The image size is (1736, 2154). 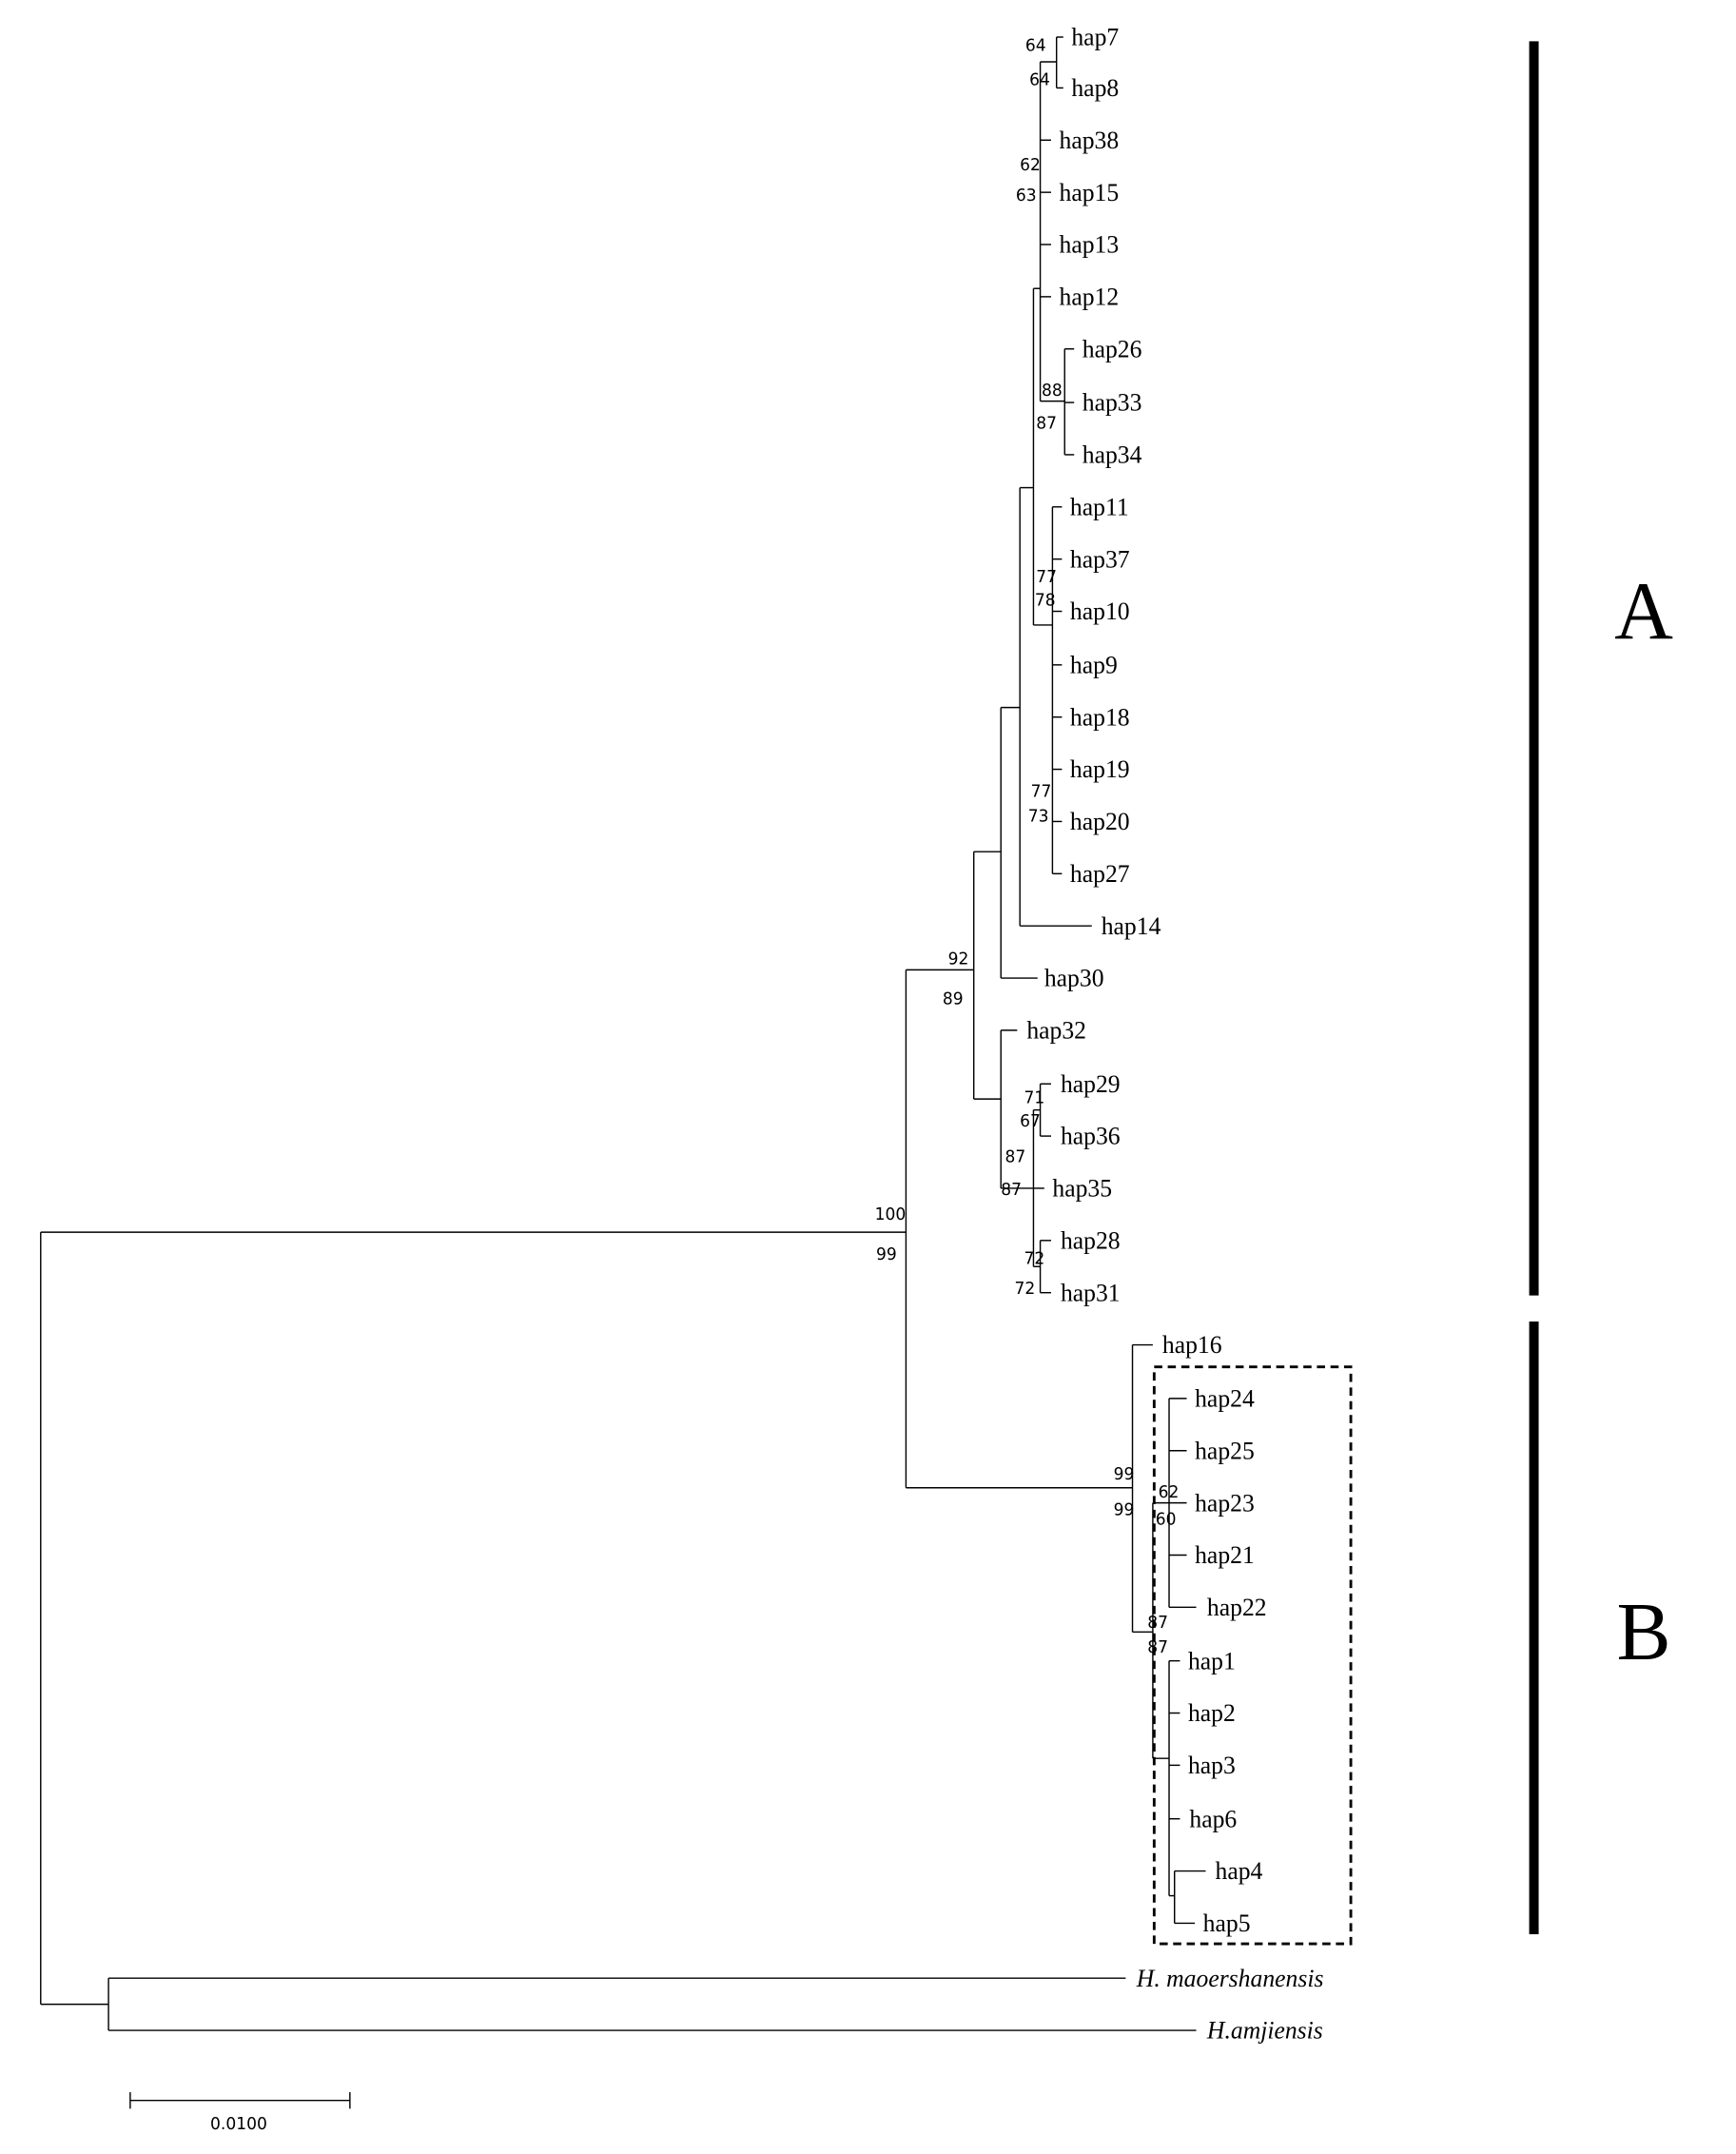 What do you see at coordinates (1644, 611) in the screenshot?
I see `clade-label: A` at bounding box center [1644, 611].